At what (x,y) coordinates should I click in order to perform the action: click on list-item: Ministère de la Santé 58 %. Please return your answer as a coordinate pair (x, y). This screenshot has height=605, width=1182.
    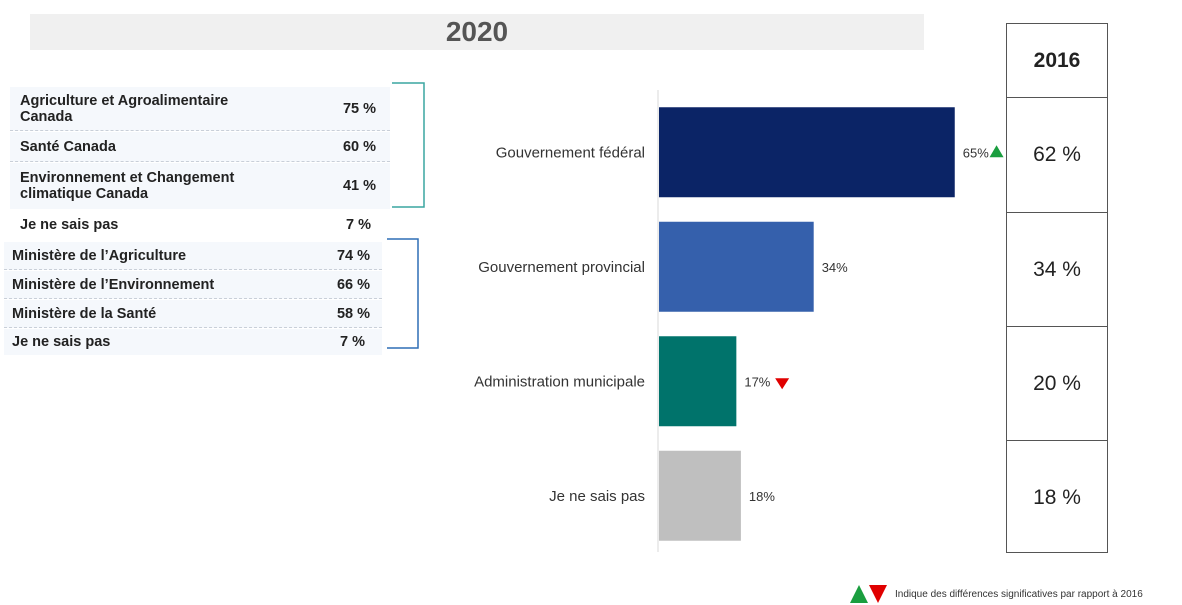
    Looking at the image, I should click on (193, 314).